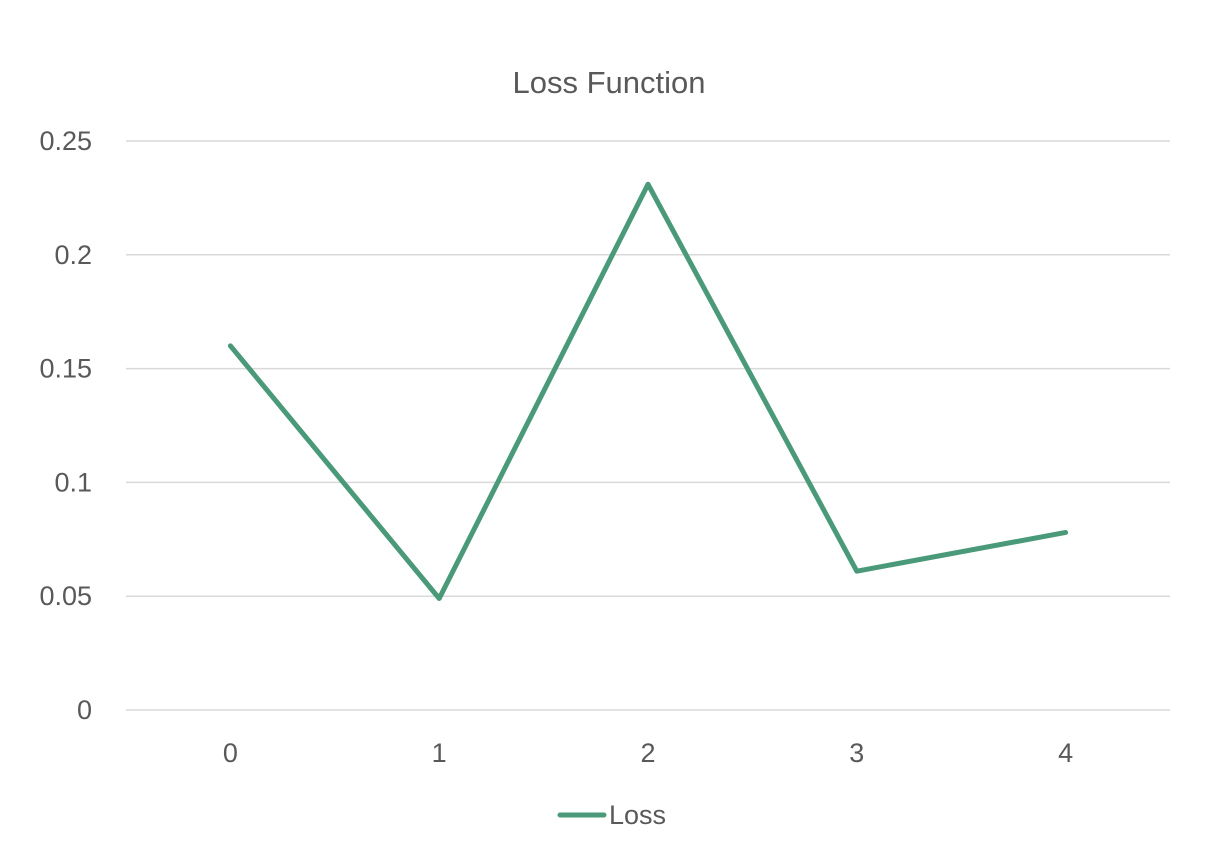  What do you see at coordinates (609, 82) in the screenshot?
I see `chart-title: Loss Function` at bounding box center [609, 82].